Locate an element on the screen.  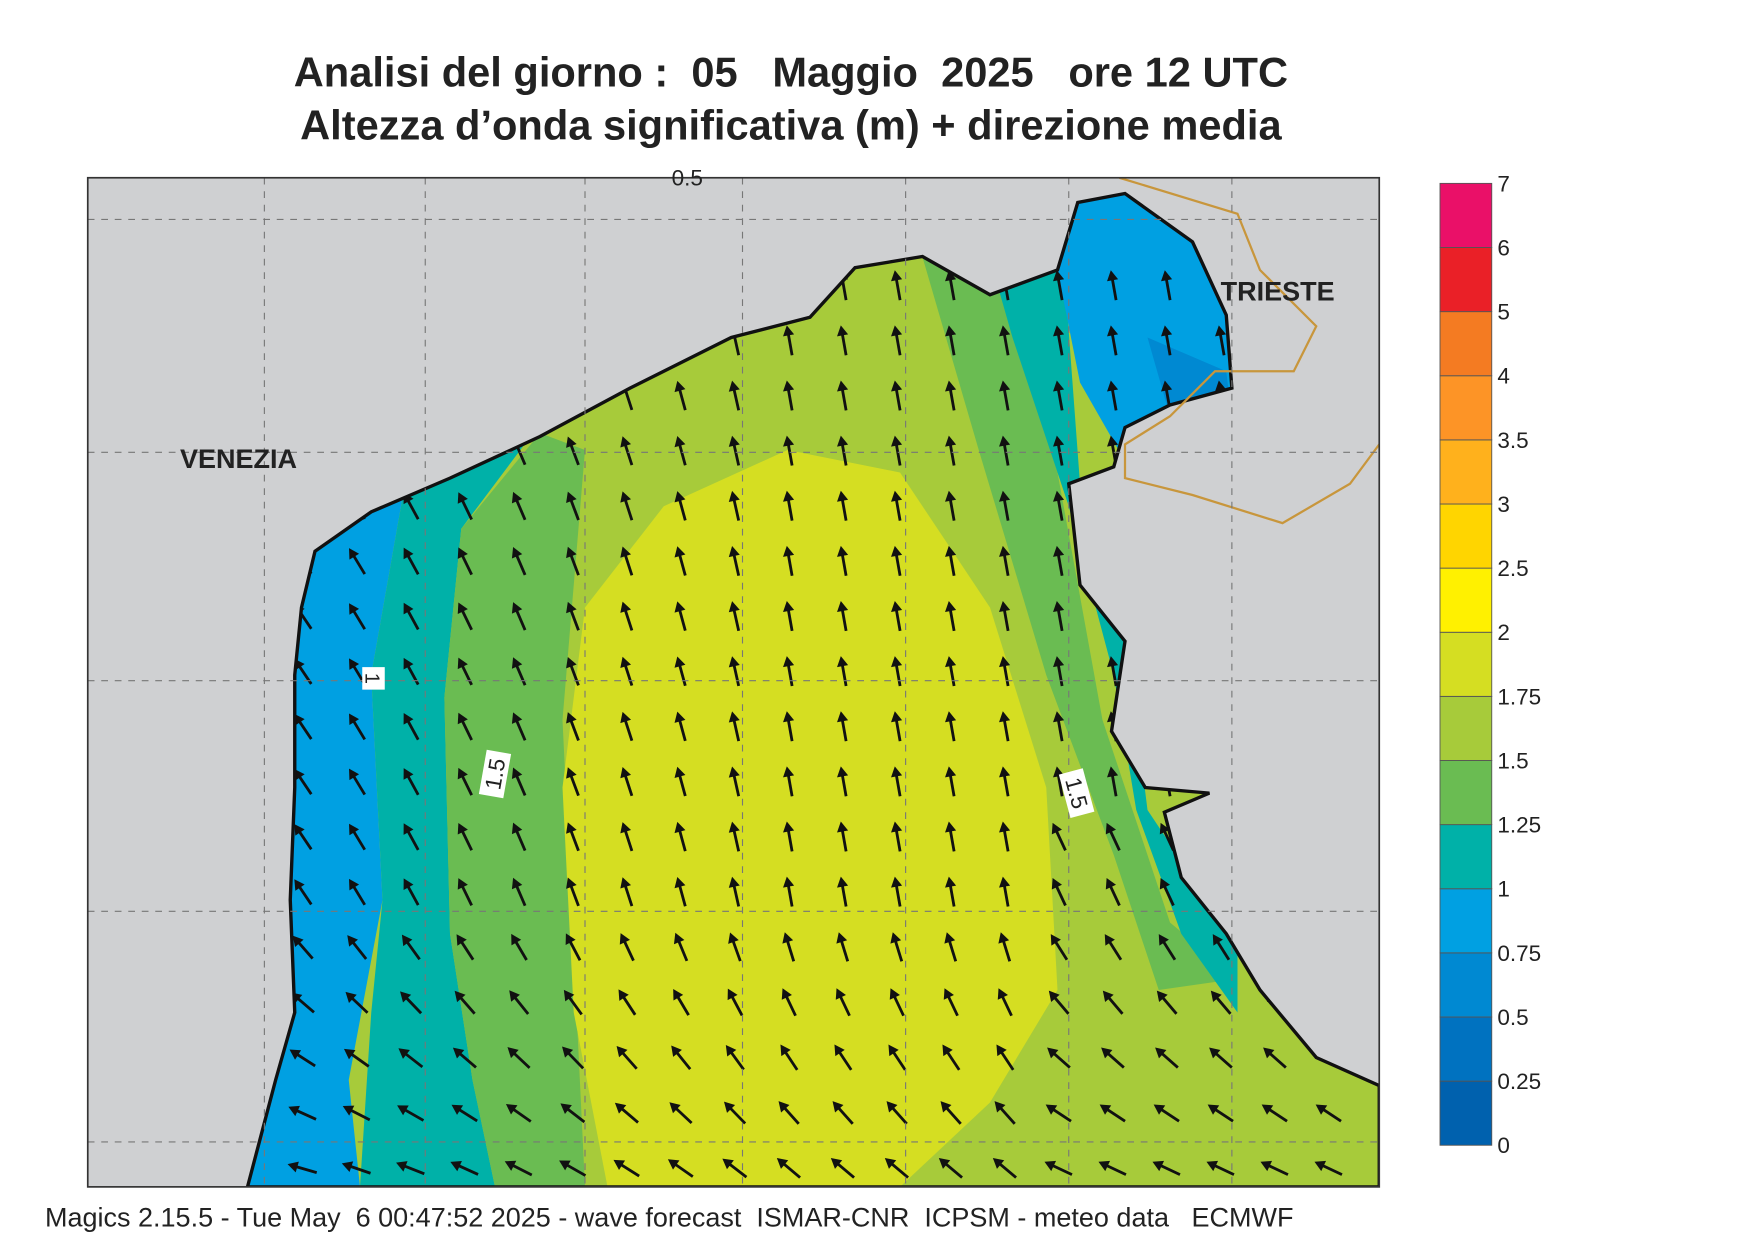
colorbar-label: 2.5 is located at coordinates (1512, 568).